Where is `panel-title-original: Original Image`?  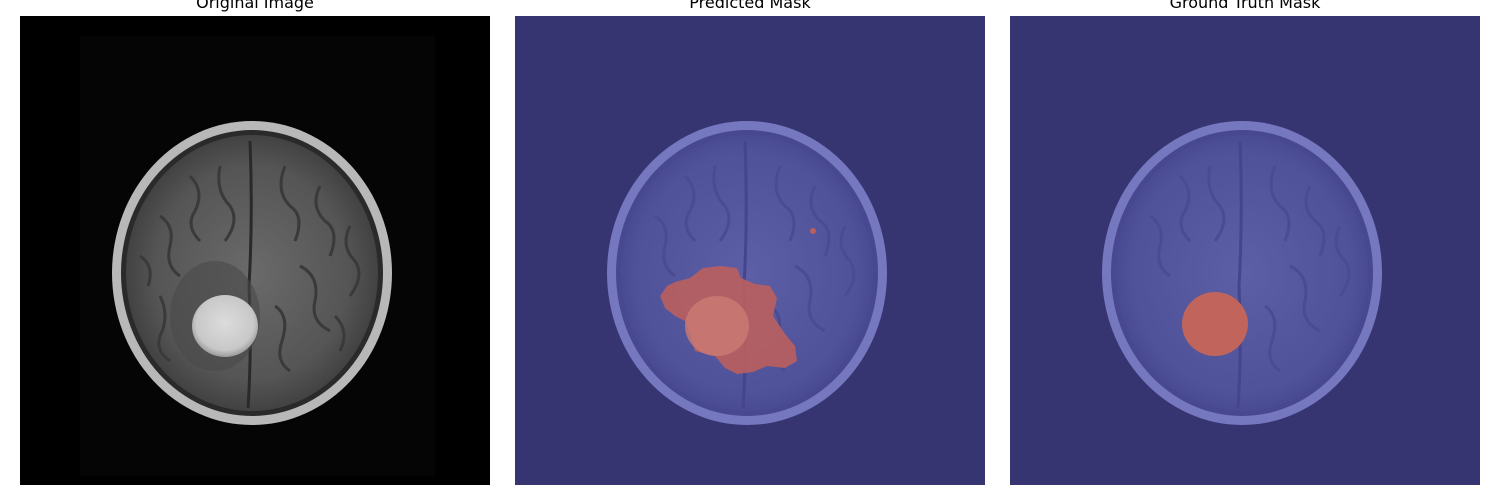
panel-title-original: Original Image is located at coordinates (255, 6).